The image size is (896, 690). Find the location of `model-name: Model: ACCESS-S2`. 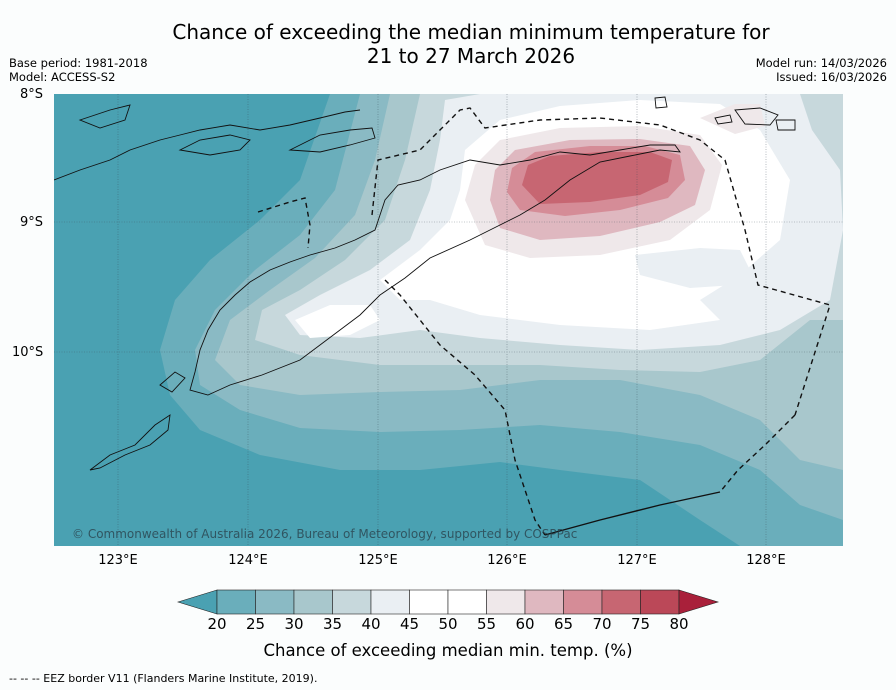

model-name: Model: ACCESS-S2 is located at coordinates (62, 77).